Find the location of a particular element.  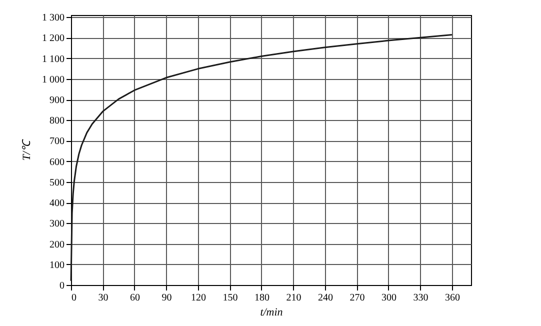

y-tick-label: 500 is located at coordinates (57, 182).